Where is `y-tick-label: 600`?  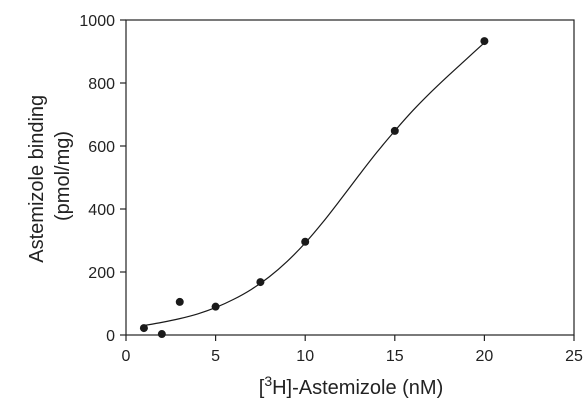 y-tick-label: 600 is located at coordinates (101, 147).